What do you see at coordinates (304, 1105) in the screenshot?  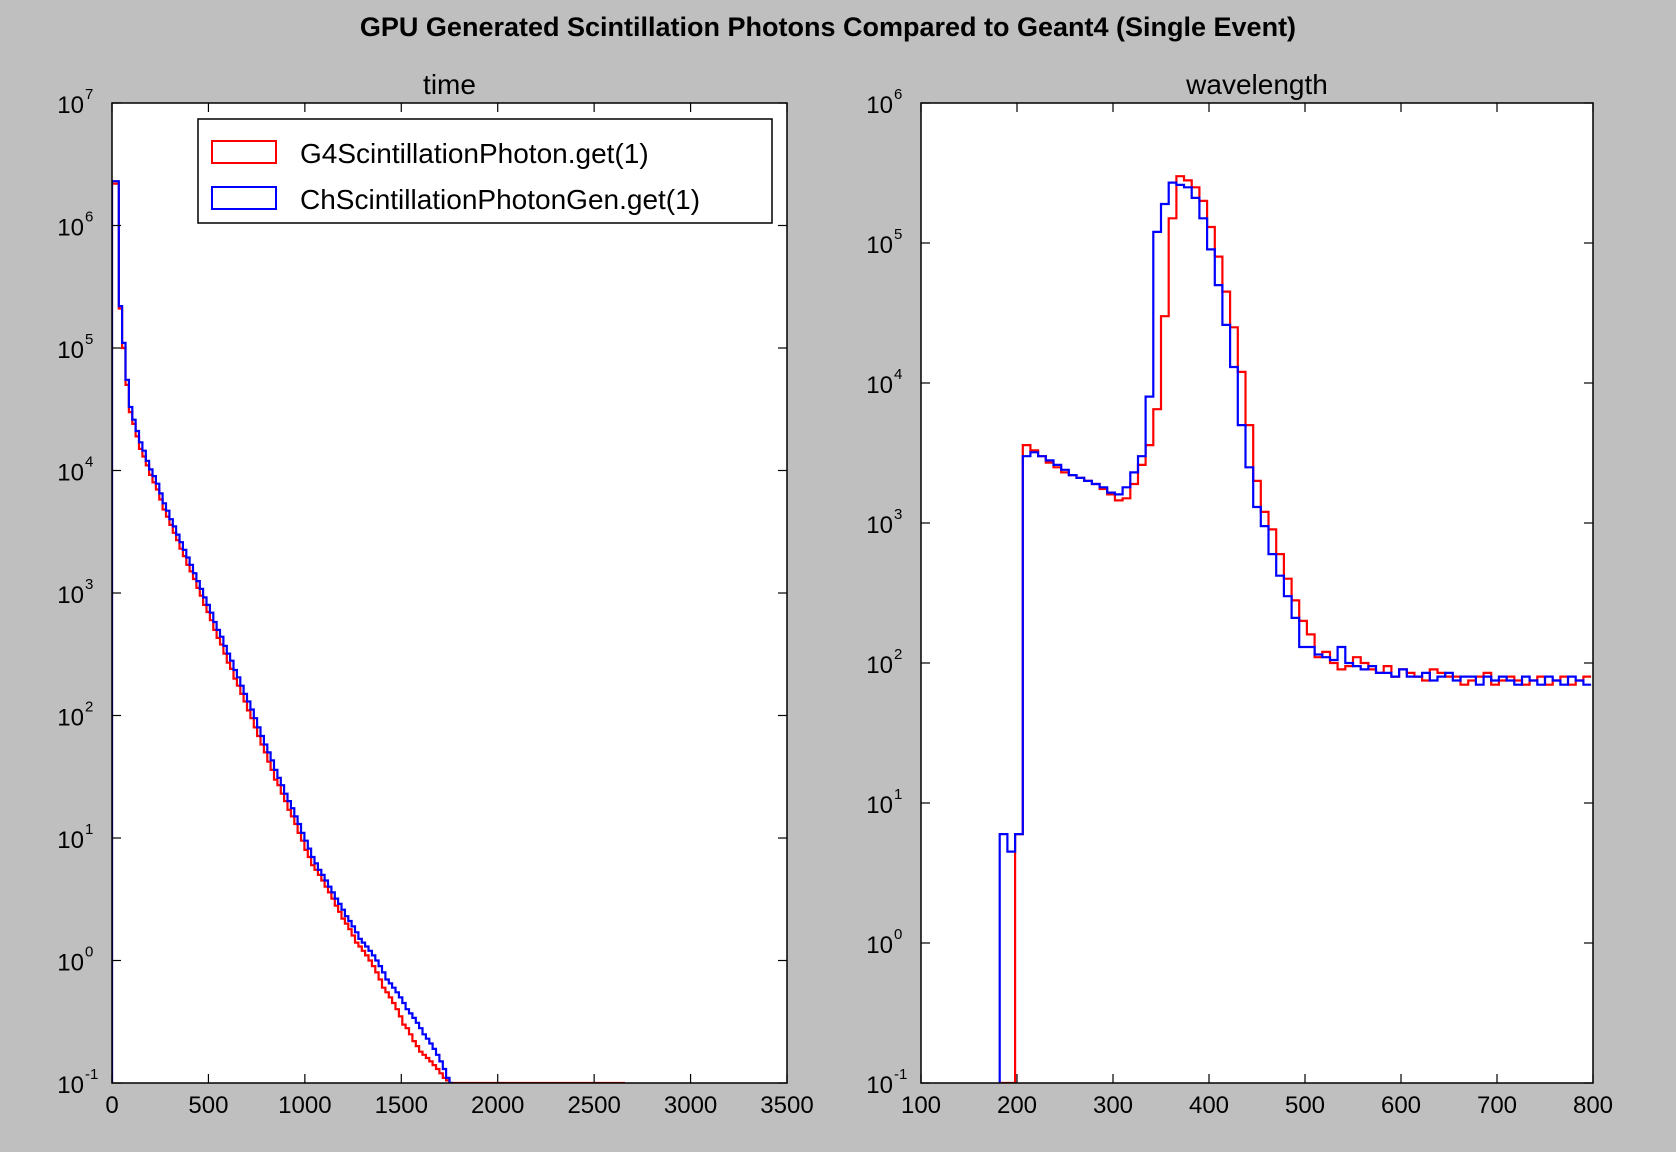 I see `x-tick-label: 1000` at bounding box center [304, 1105].